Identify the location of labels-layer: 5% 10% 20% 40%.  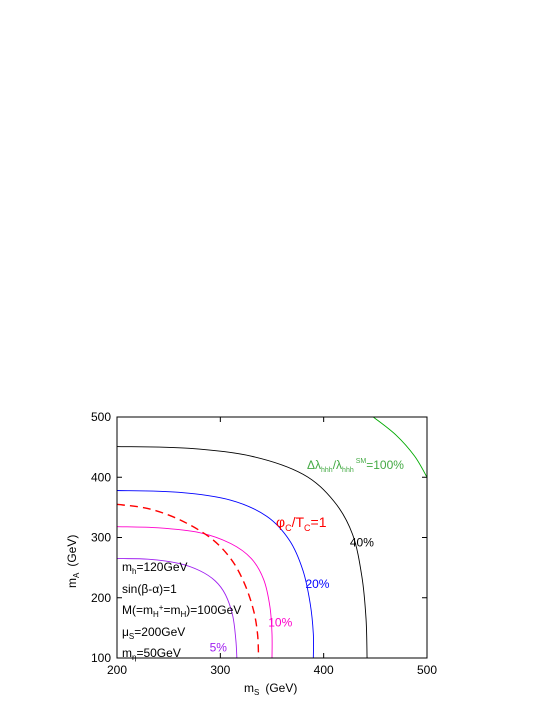
(292, 595).